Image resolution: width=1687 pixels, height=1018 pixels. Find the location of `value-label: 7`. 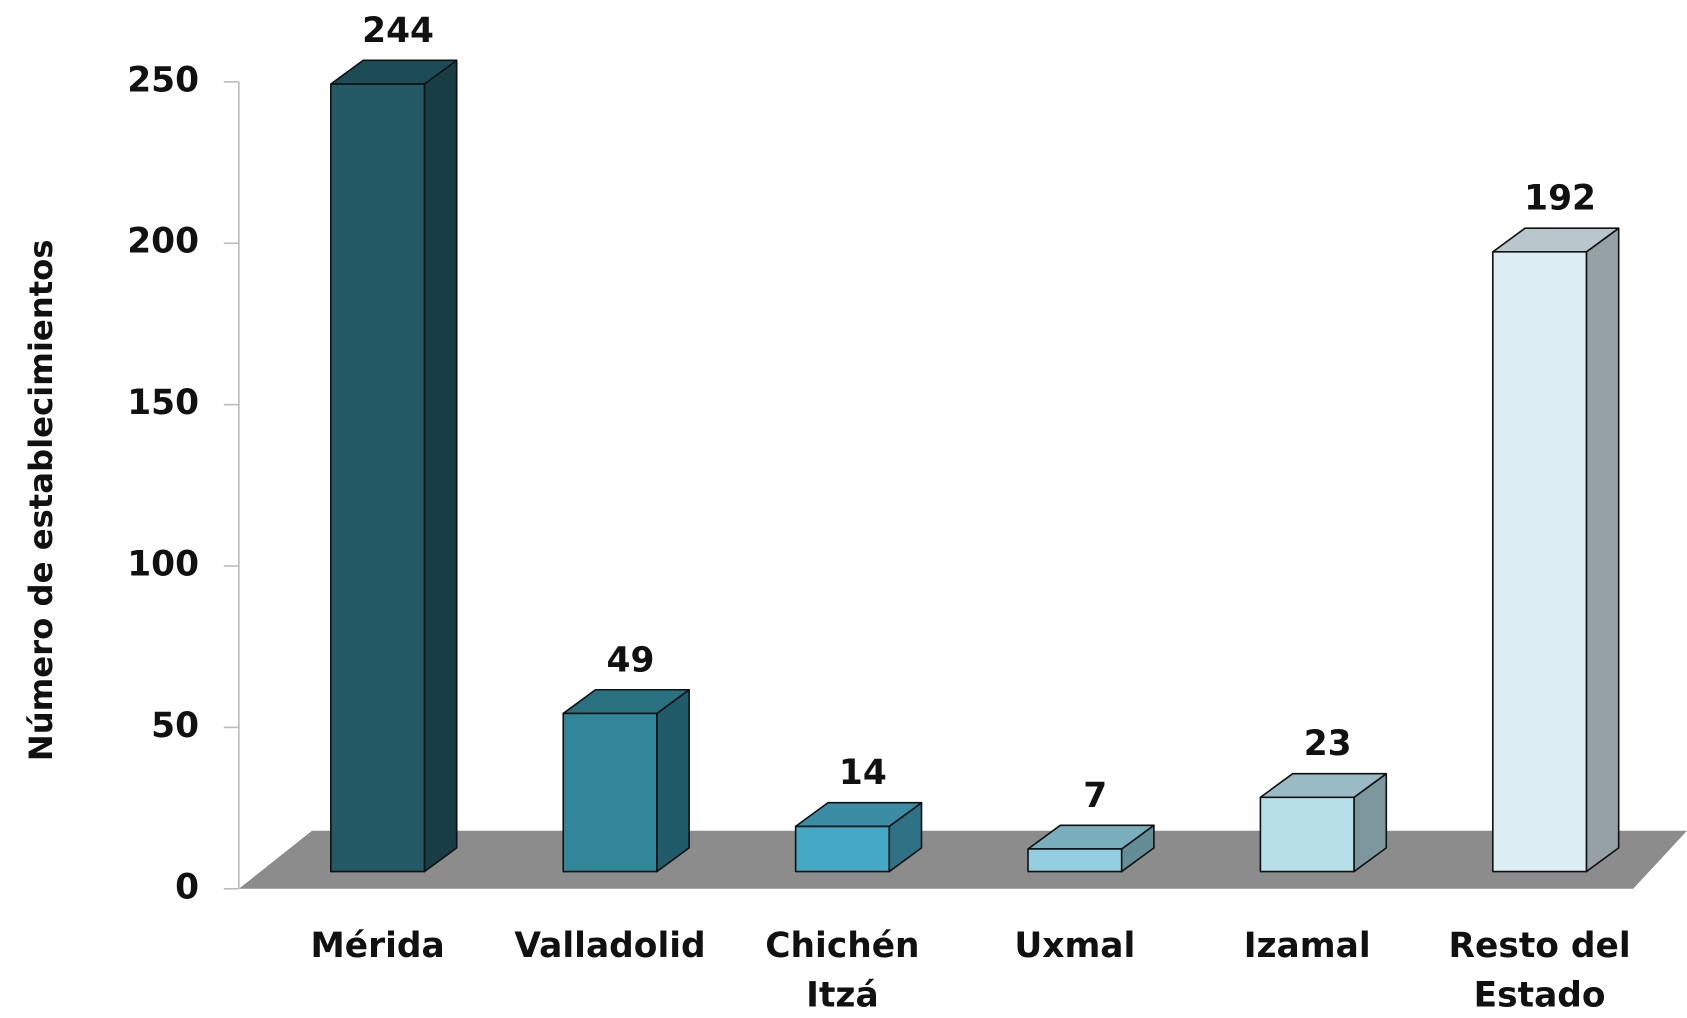

value-label: 7 is located at coordinates (1095, 796).